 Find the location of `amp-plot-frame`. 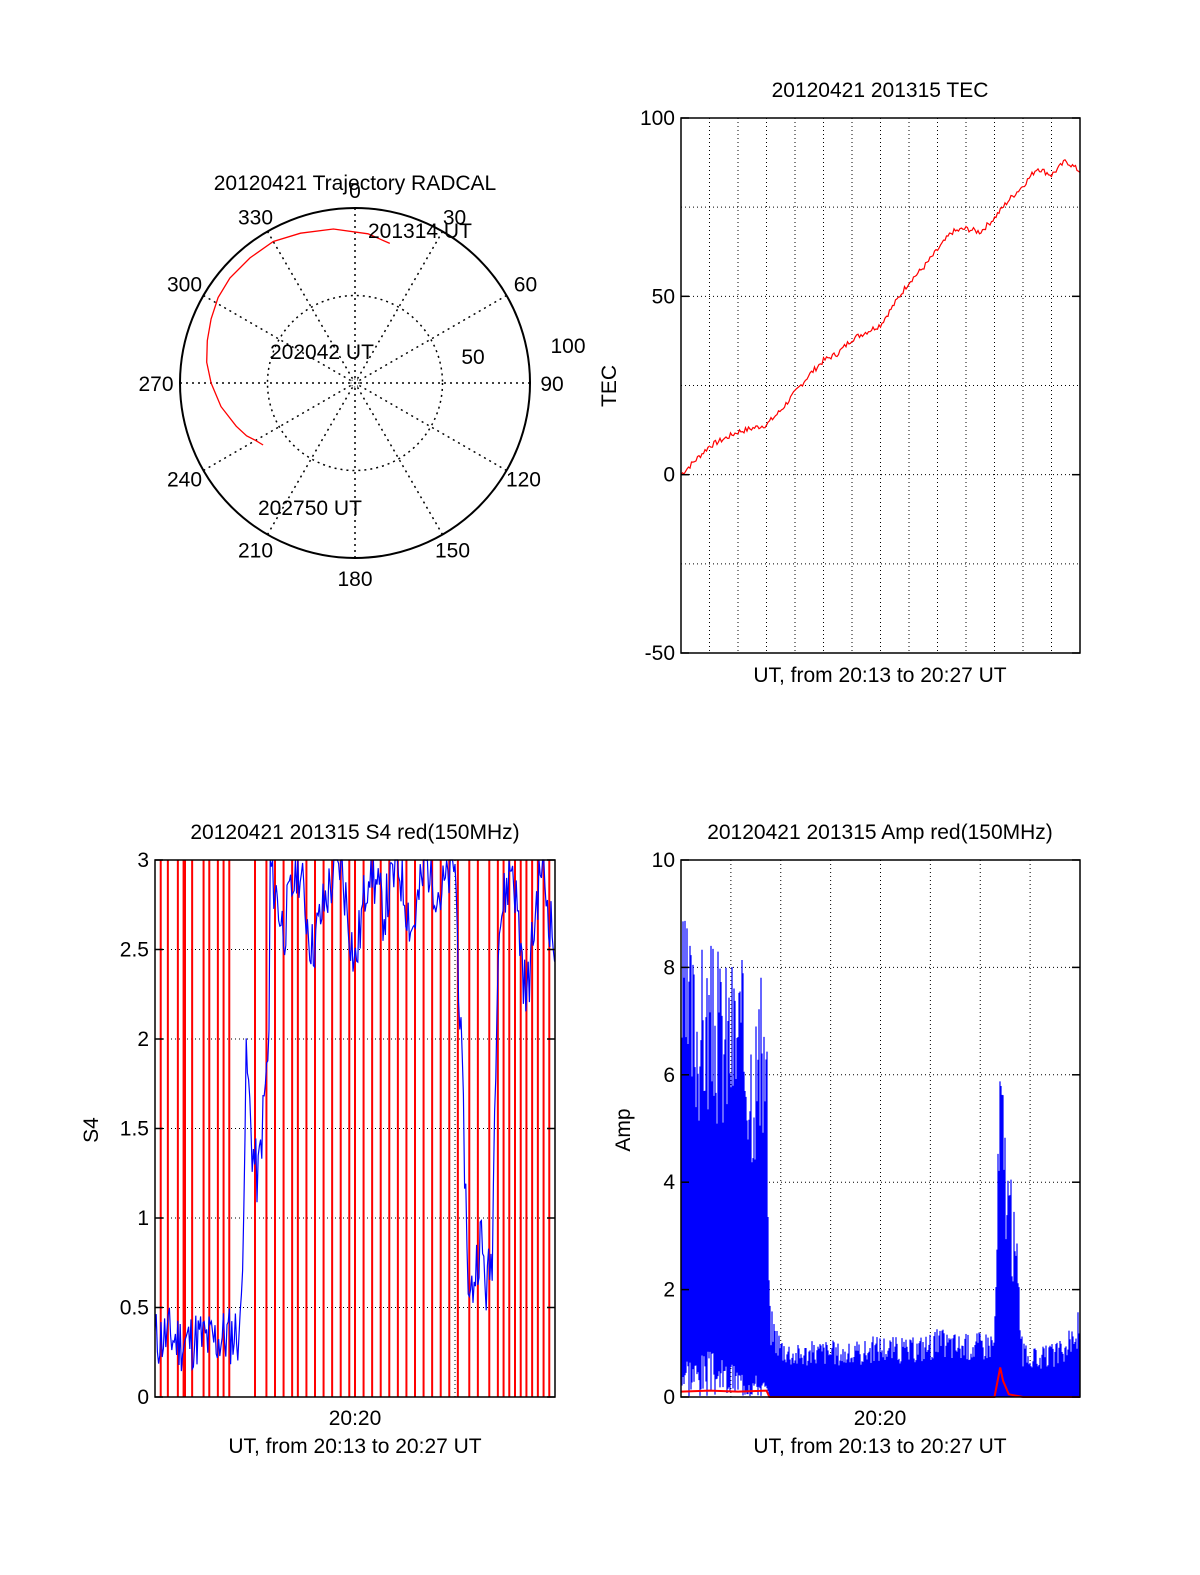

amp-plot-frame is located at coordinates (880, 1128).